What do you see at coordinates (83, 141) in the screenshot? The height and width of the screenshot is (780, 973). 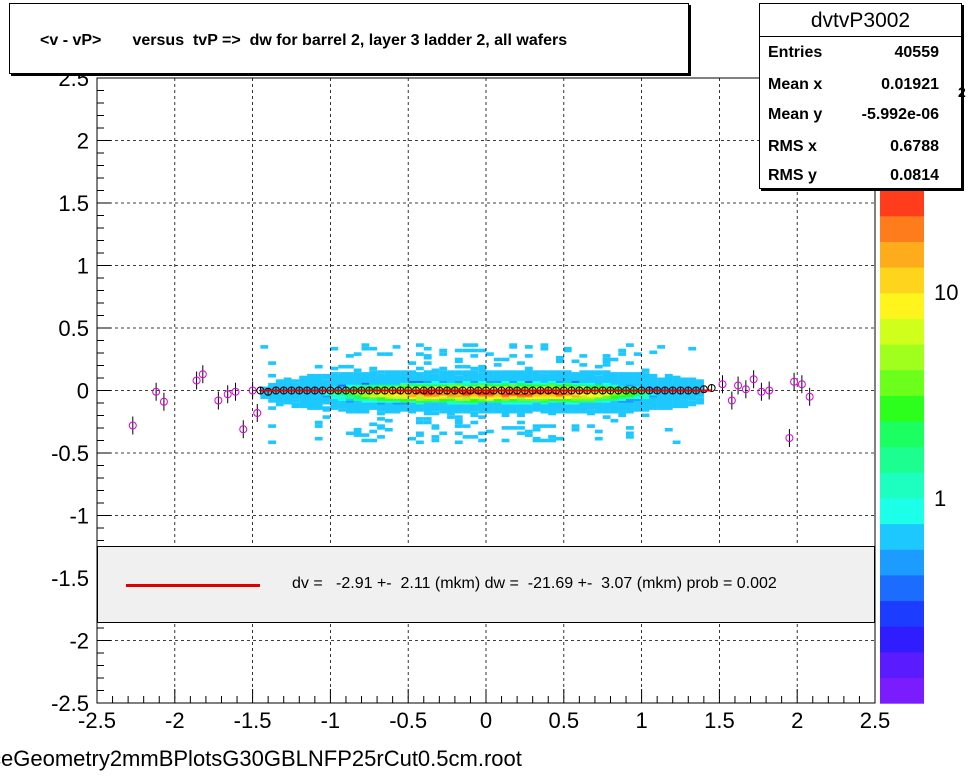 I see `y-tick-label: 2` at bounding box center [83, 141].